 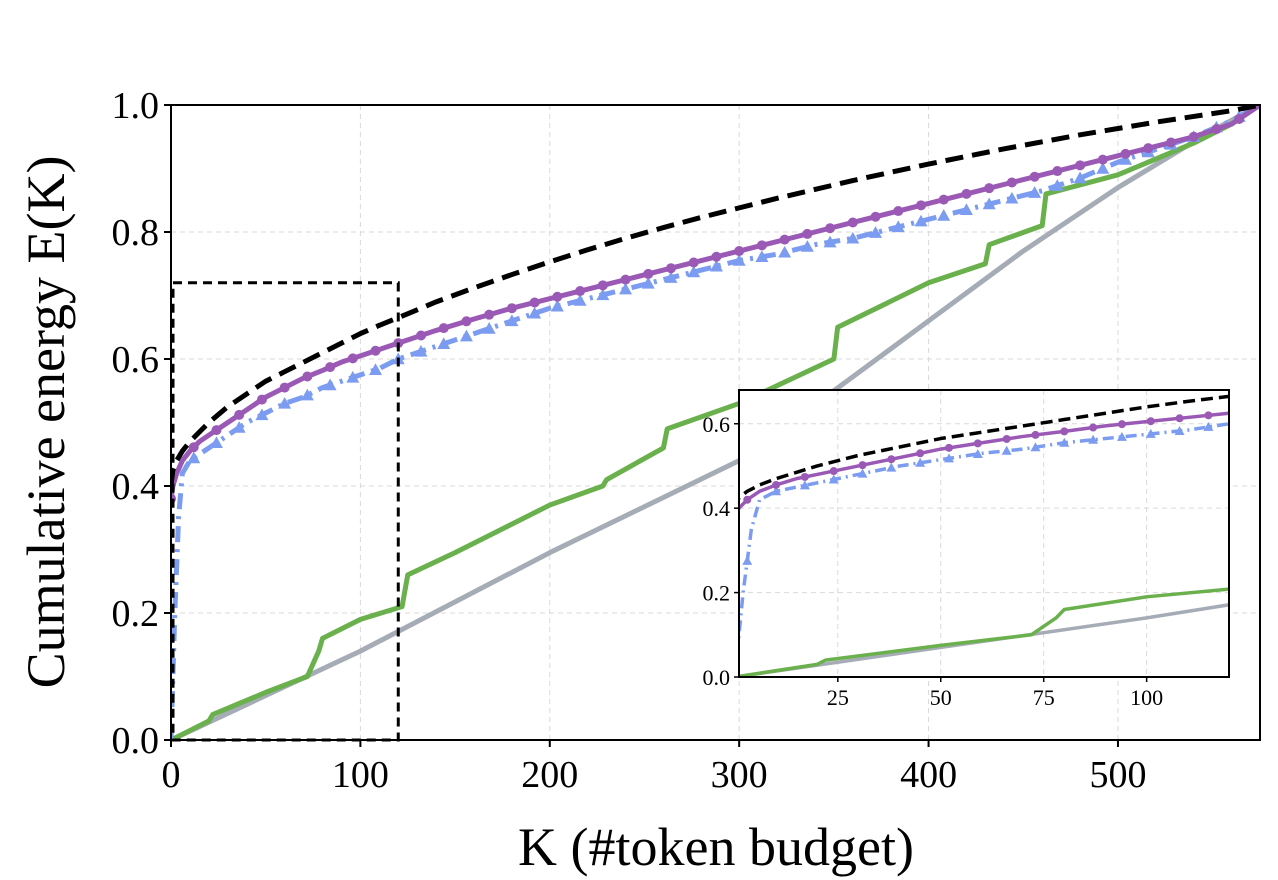 I want to click on y-tick-label-2: 0.4, so click(x=136, y=487).